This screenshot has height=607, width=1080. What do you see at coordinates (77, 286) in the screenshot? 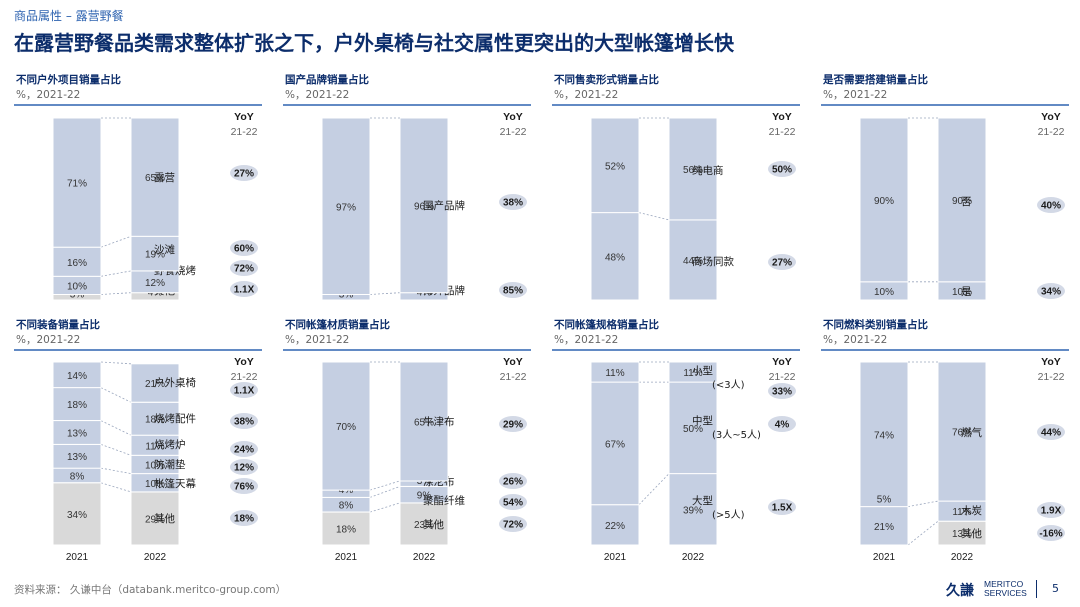
I see `chart1-value-label: 10%` at bounding box center [77, 286].